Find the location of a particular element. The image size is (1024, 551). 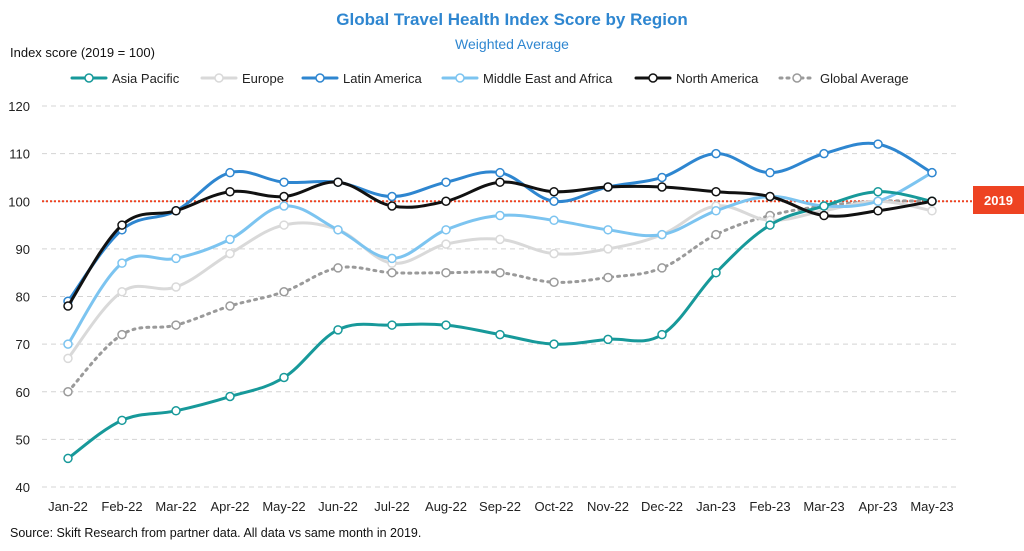

legend-marker-europe is located at coordinates (219, 78).